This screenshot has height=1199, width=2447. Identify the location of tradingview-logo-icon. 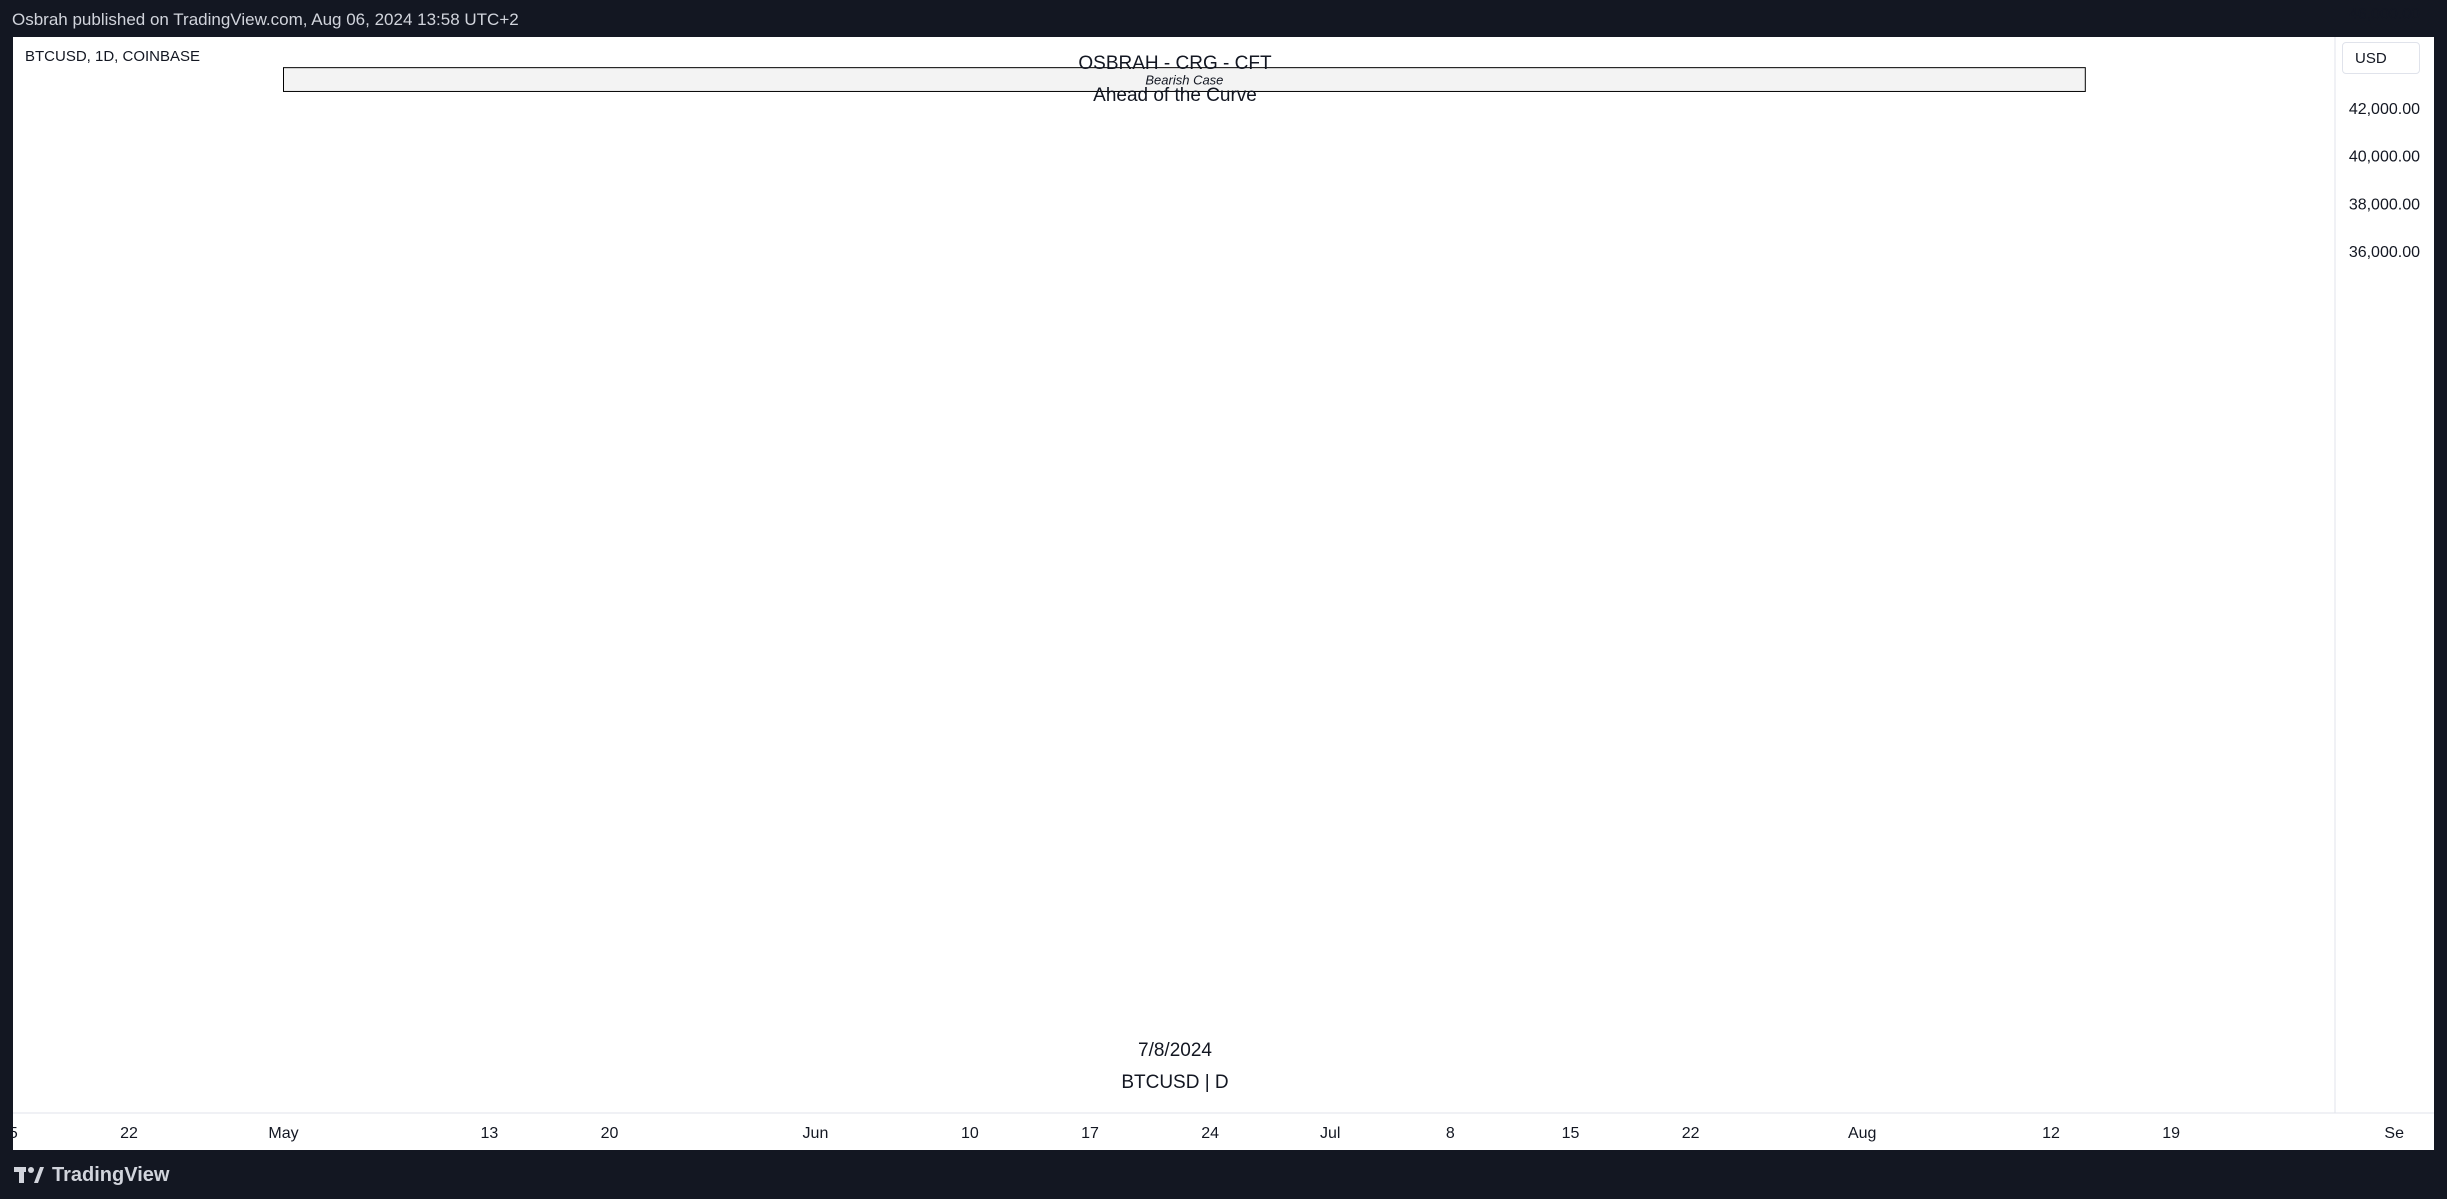
(29, 1175).